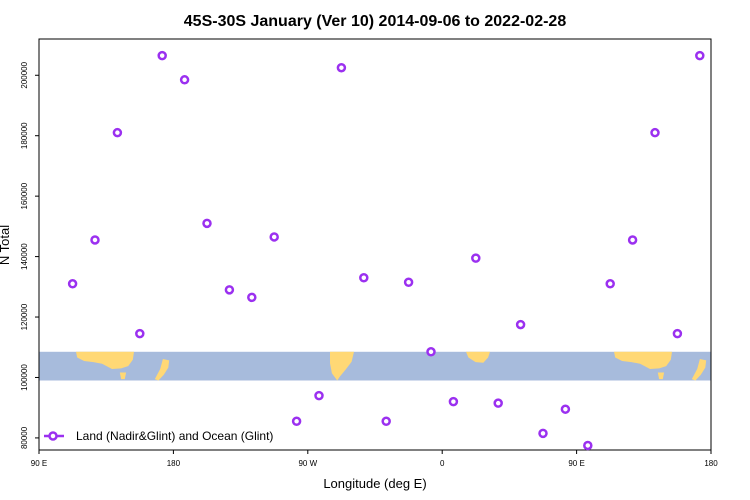 The image size is (750, 500). Describe the element at coordinates (374, 483) in the screenshot. I see `x-axis-label: Longitude (deg E)` at that location.